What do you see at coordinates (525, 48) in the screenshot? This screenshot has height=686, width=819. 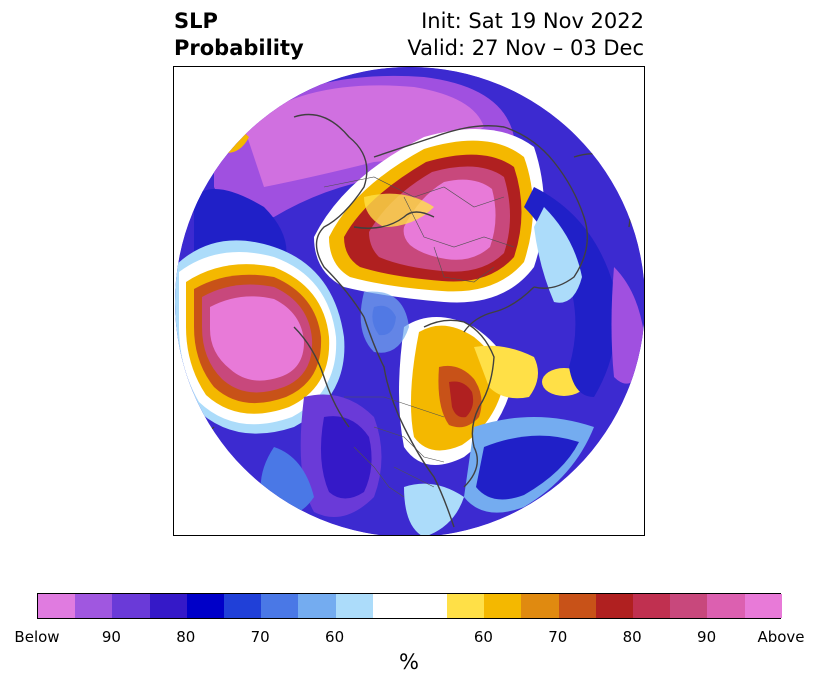 I see `valid-period: Valid: 27 Nov – 03 Dec` at bounding box center [525, 48].